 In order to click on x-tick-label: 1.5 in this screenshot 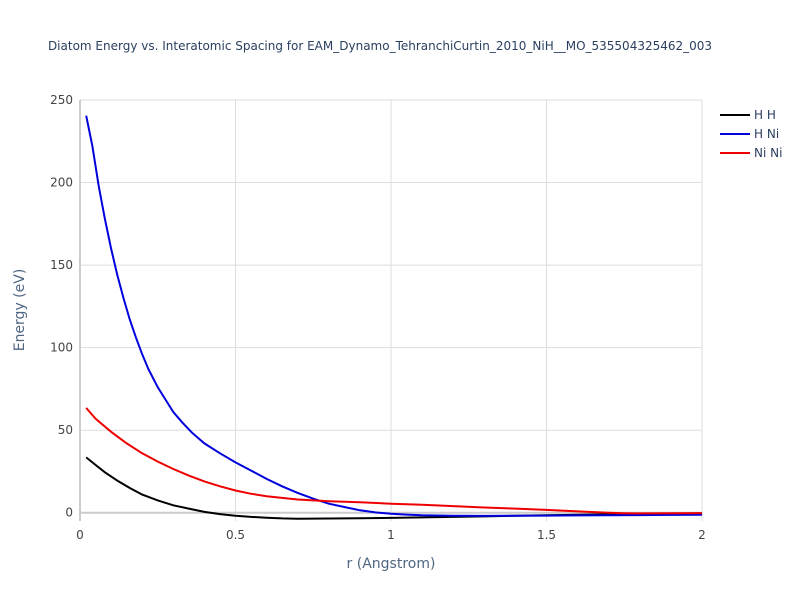, I will do `click(546, 535)`.